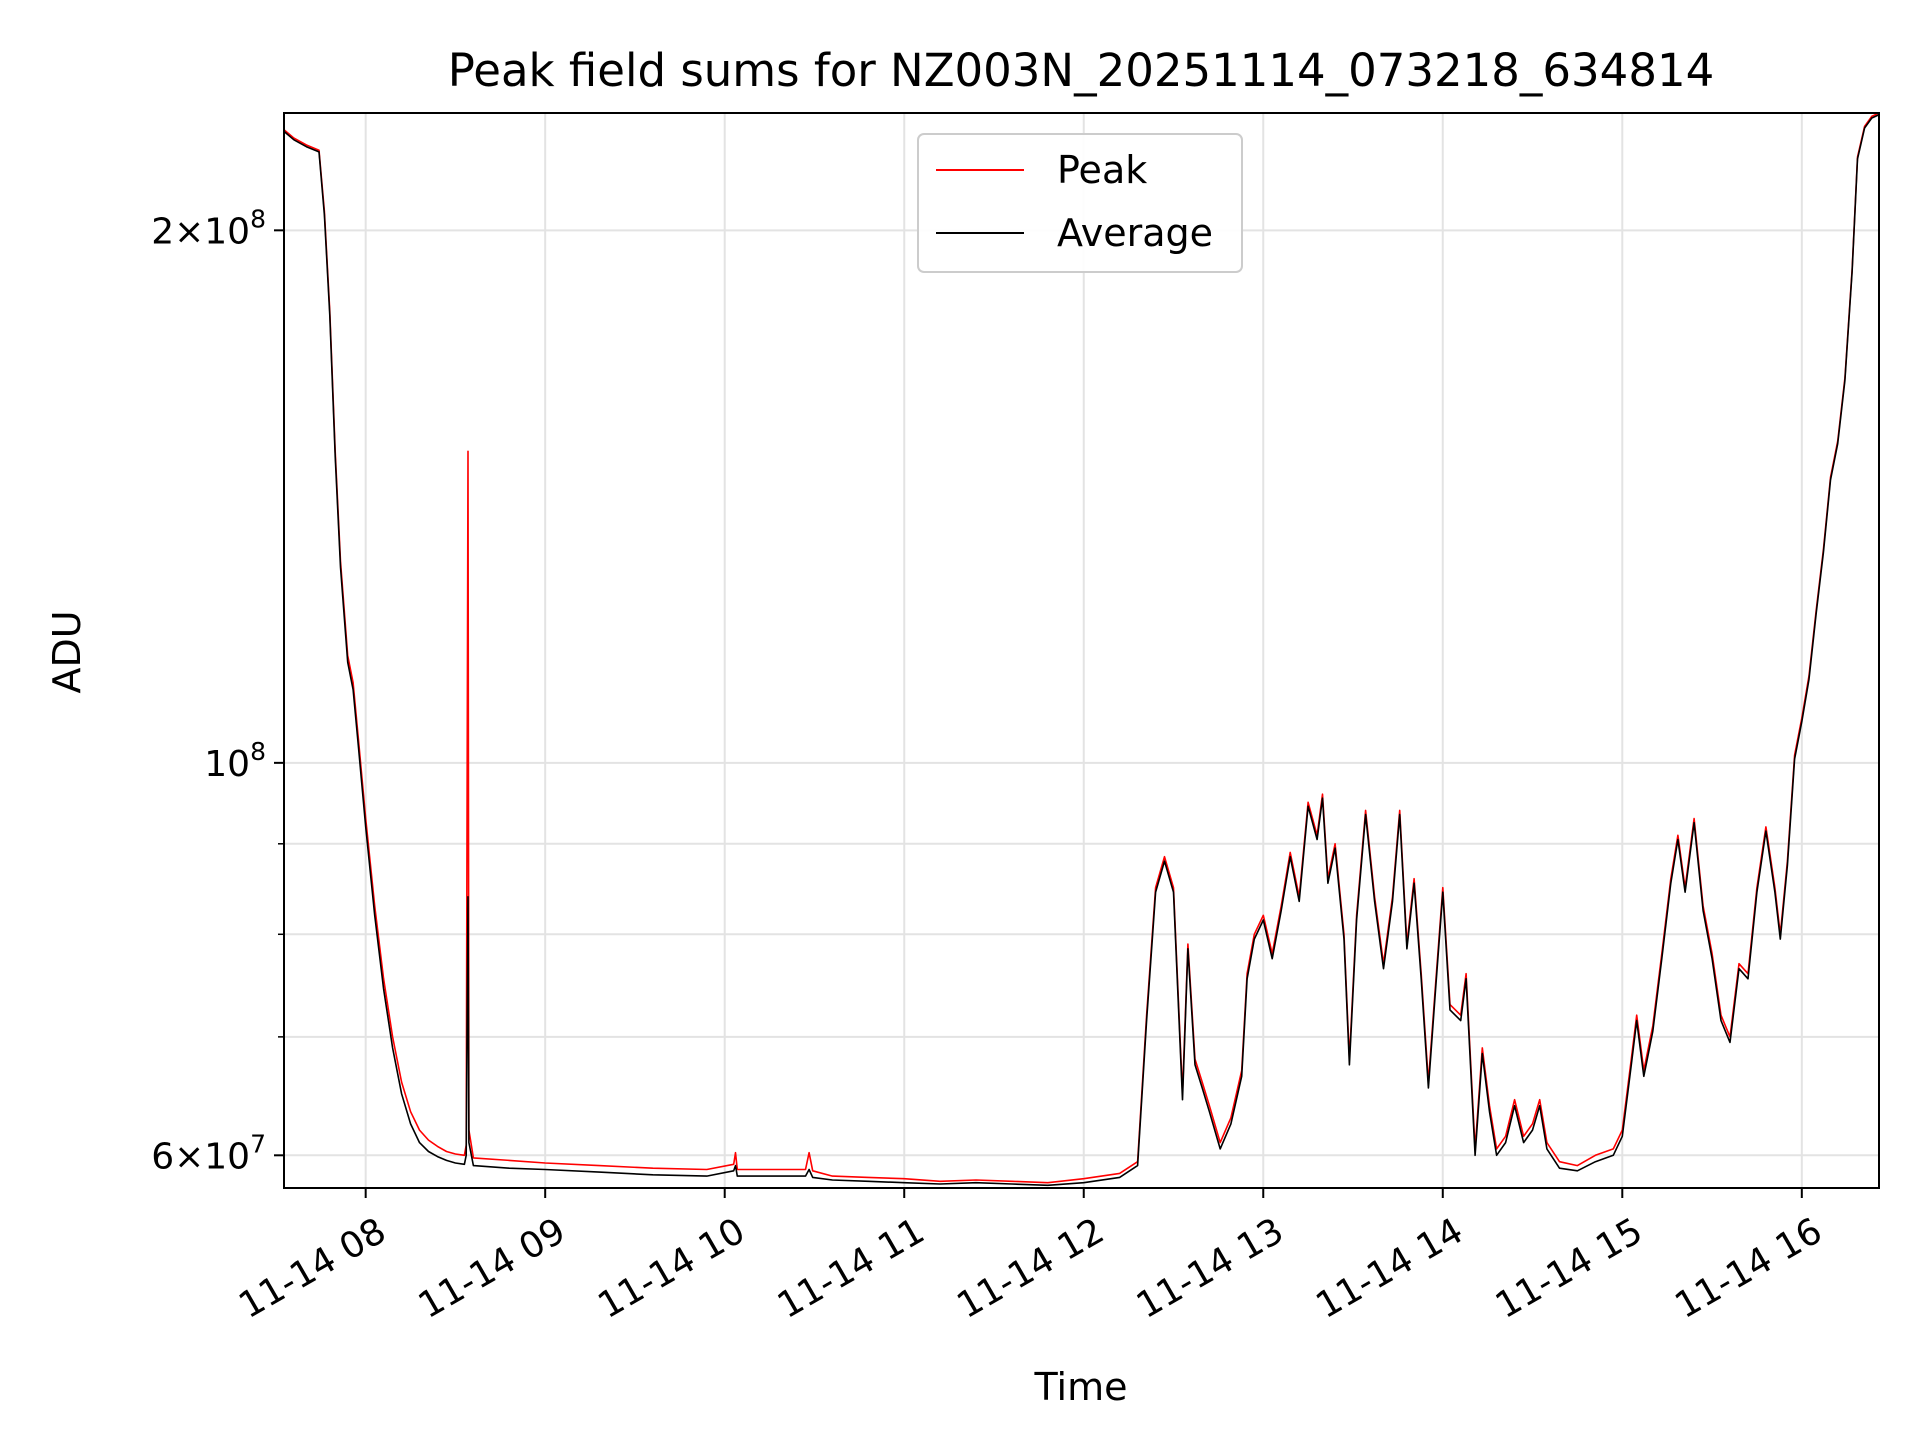  What do you see at coordinates (1135, 233) in the screenshot?
I see `legend-label-average: Average` at bounding box center [1135, 233].